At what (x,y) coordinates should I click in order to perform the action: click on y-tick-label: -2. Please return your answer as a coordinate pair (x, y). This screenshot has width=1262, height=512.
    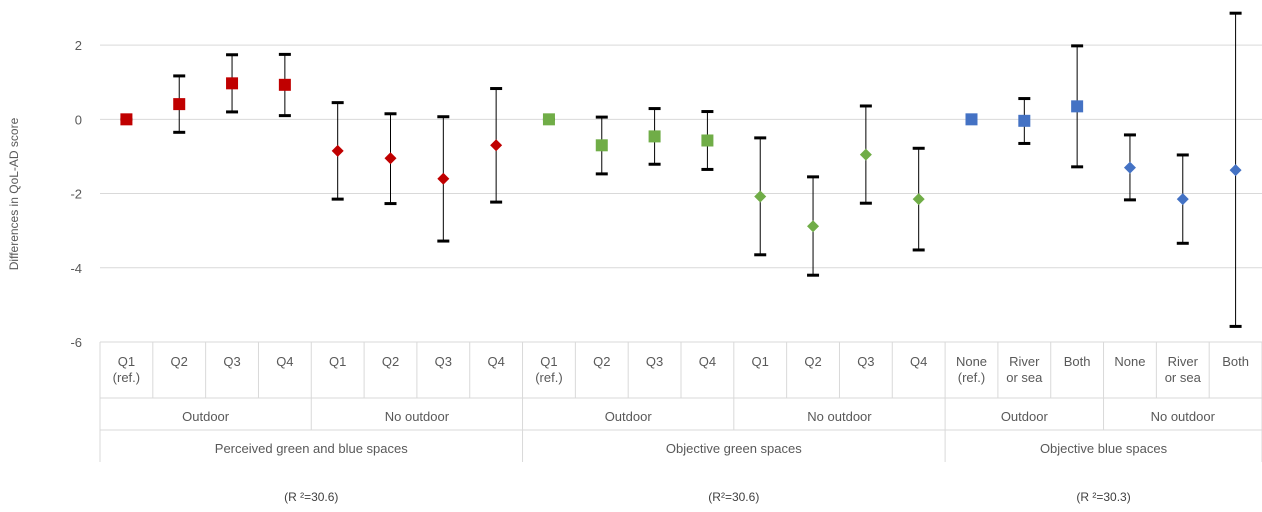
    Looking at the image, I should click on (76, 194).